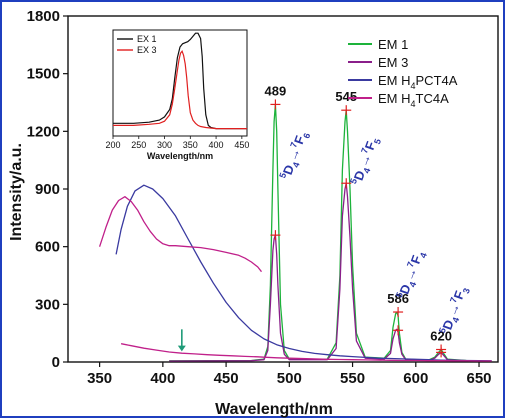 Image resolution: width=505 pixels, height=420 pixels. I want to click on inset-x-tick-label: 350, so click(190, 145).